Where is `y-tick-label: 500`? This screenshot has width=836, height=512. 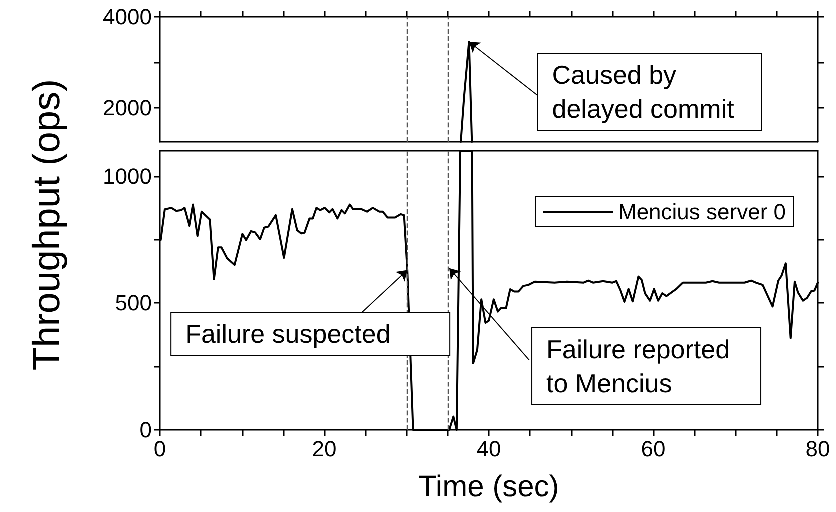
y-tick-label: 500 is located at coordinates (133, 303).